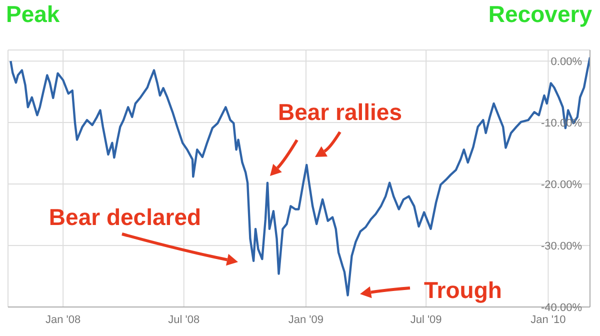 The image size is (600, 336). I want to click on annotation: Bear declared, so click(125, 217).